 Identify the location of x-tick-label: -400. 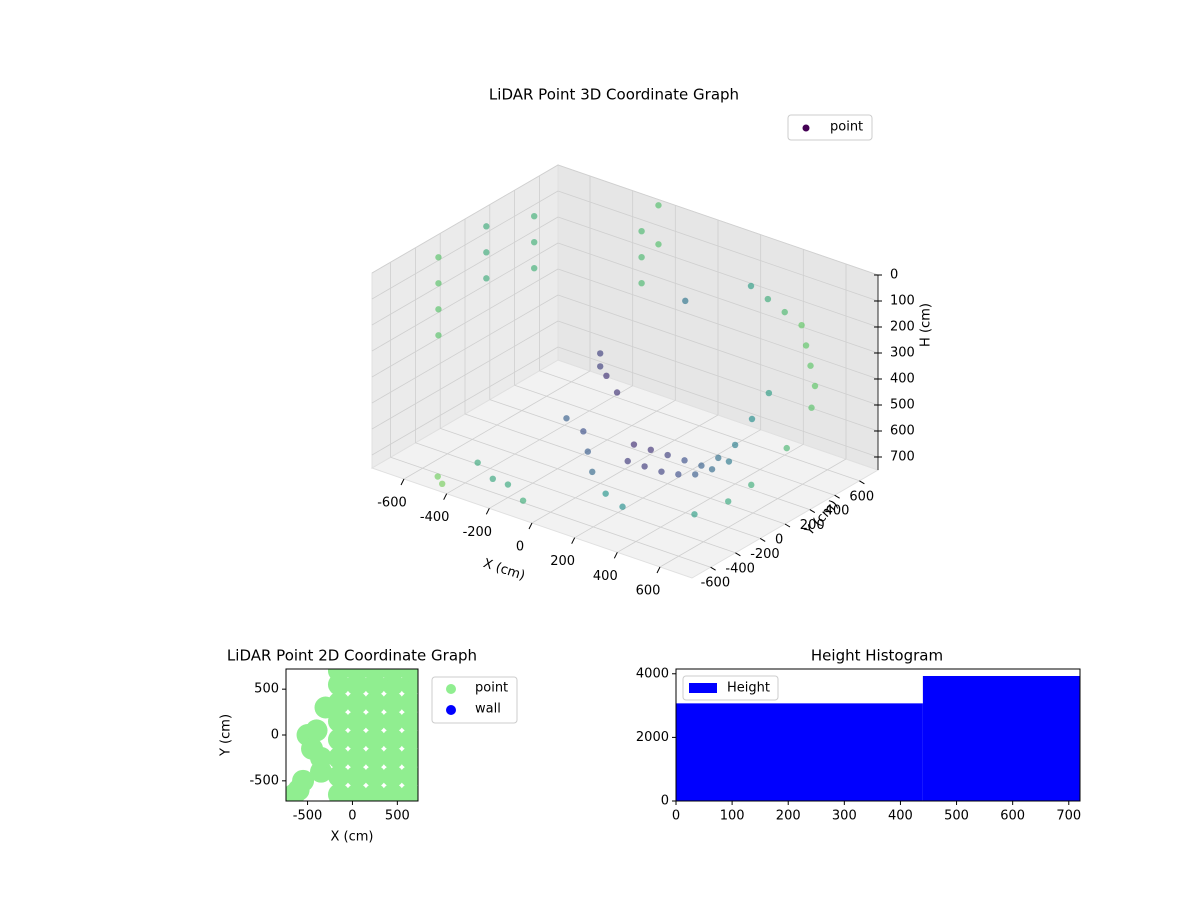
(435, 517).